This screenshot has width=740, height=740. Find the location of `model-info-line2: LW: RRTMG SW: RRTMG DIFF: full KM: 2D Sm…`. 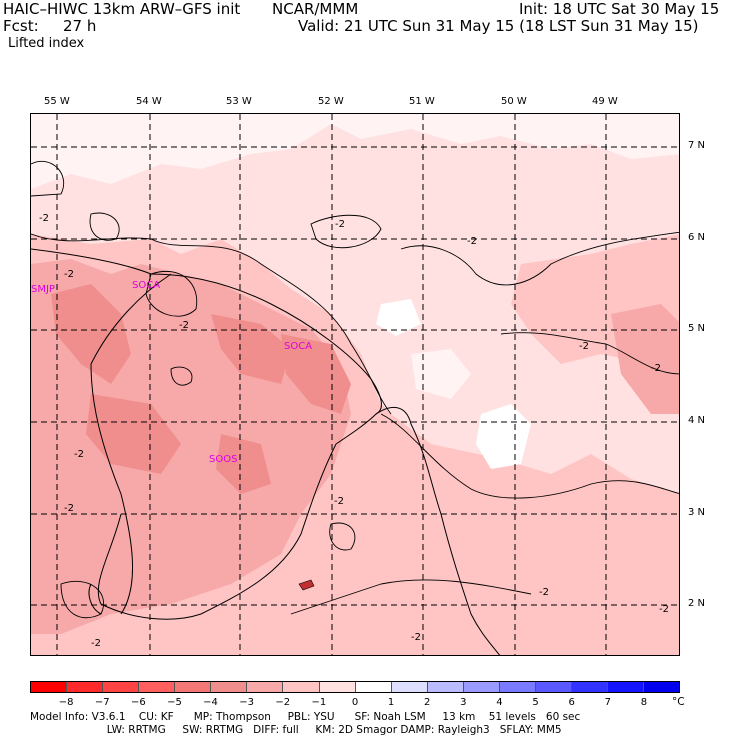

model-info-line2: LW: RRTMG SW: RRTMG DIFF: full KM: 2D Sm… is located at coordinates (296, 730).